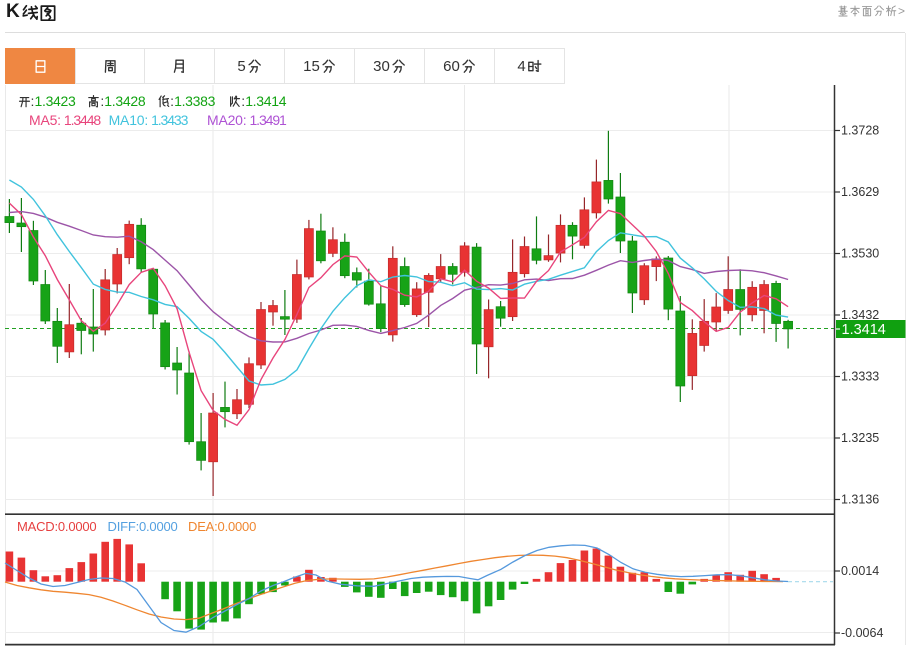  I want to click on svg-text: -0.0064, so click(862, 633).